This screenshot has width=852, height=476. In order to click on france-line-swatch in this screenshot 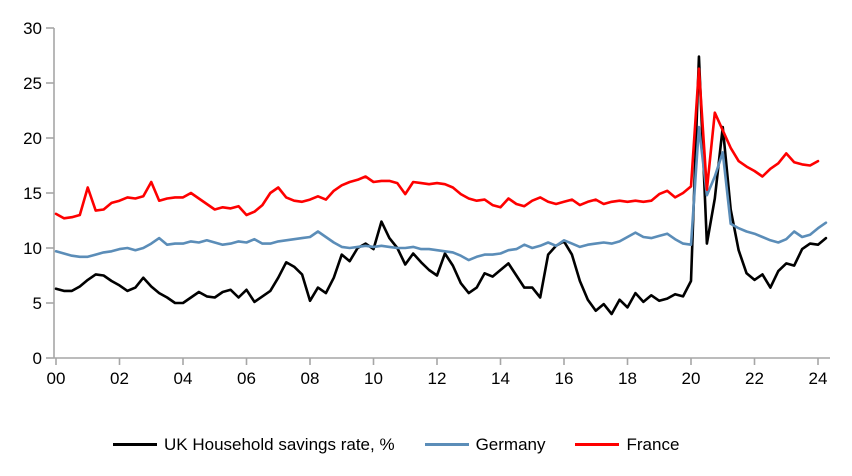, I will do `click(597, 444)`.